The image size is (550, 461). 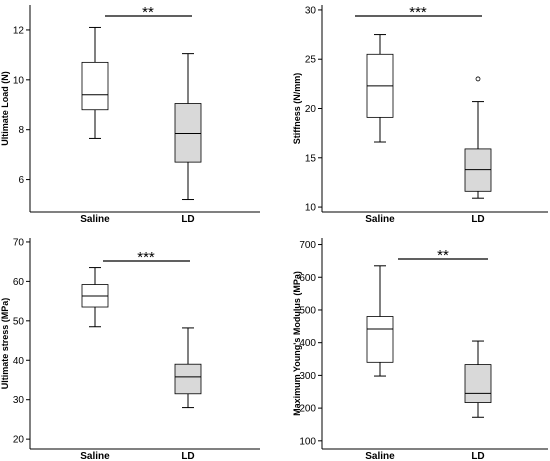 What do you see at coordinates (21, 130) in the screenshot?
I see `y-tick-label: 8` at bounding box center [21, 130].